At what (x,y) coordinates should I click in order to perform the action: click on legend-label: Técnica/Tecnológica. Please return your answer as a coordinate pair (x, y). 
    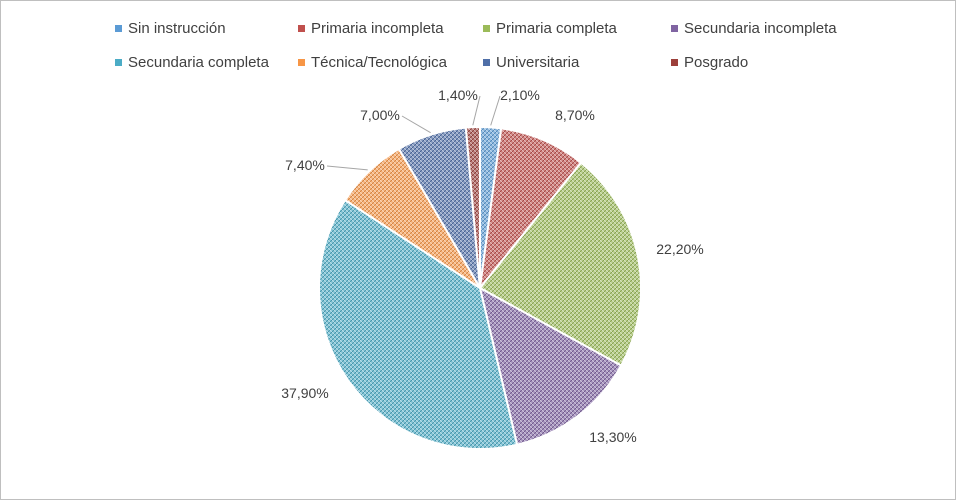
    Looking at the image, I should click on (379, 62).